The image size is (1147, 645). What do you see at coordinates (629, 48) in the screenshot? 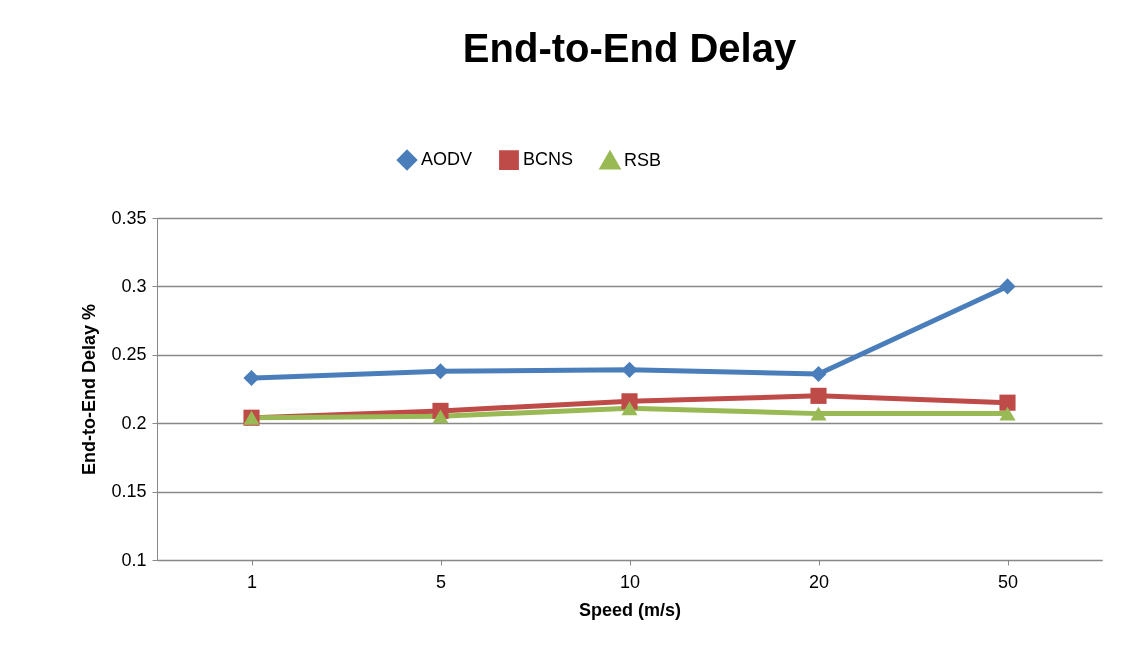
I see `chart-title: End-to-End Delay` at bounding box center [629, 48].